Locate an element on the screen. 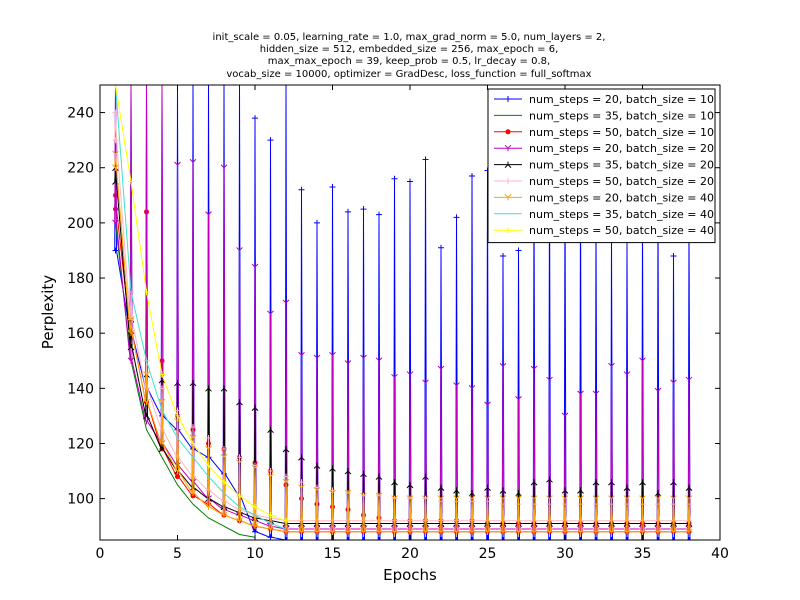 The image size is (800, 600). x-tick-label: 30 is located at coordinates (565, 554).